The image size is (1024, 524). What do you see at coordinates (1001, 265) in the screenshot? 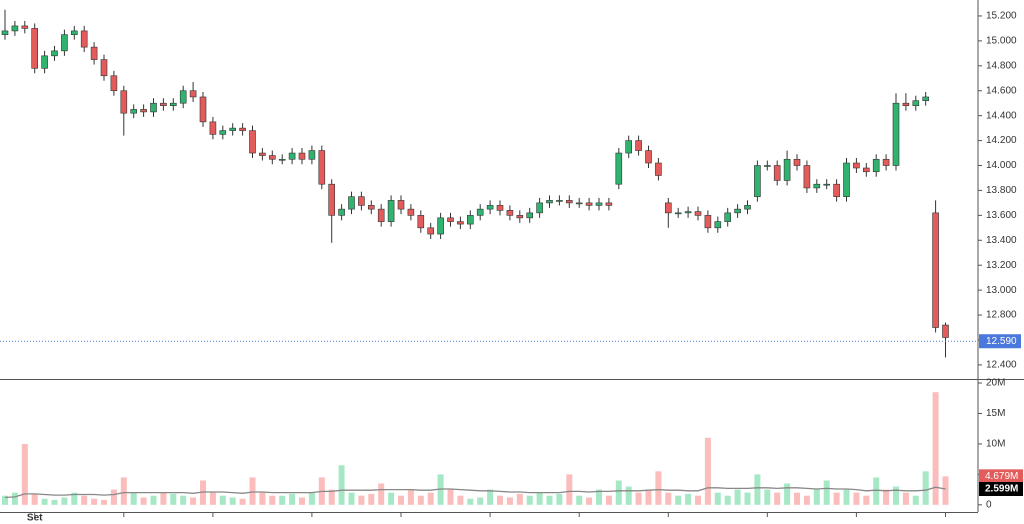
I see `y-tick-label: 13.200` at bounding box center [1001, 265].